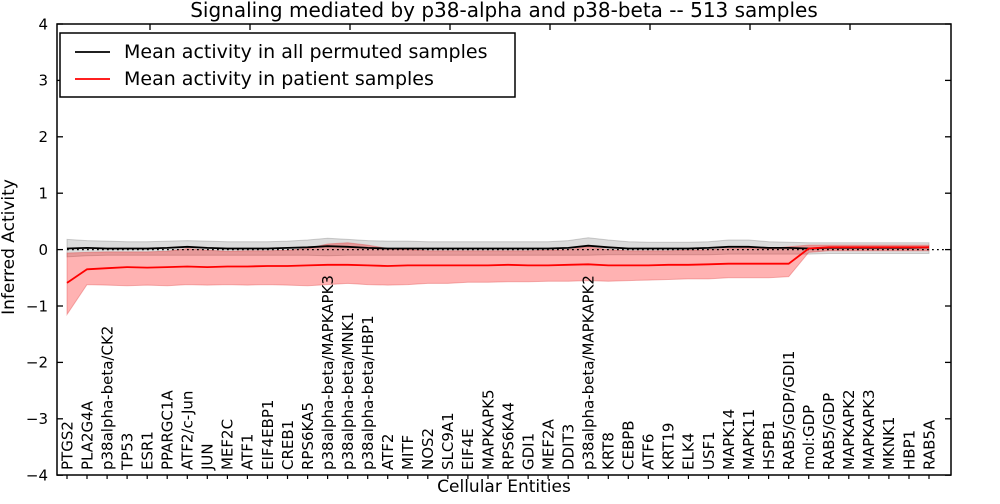  I want to click on x-tick-label: MEF2C, so click(228, 444).